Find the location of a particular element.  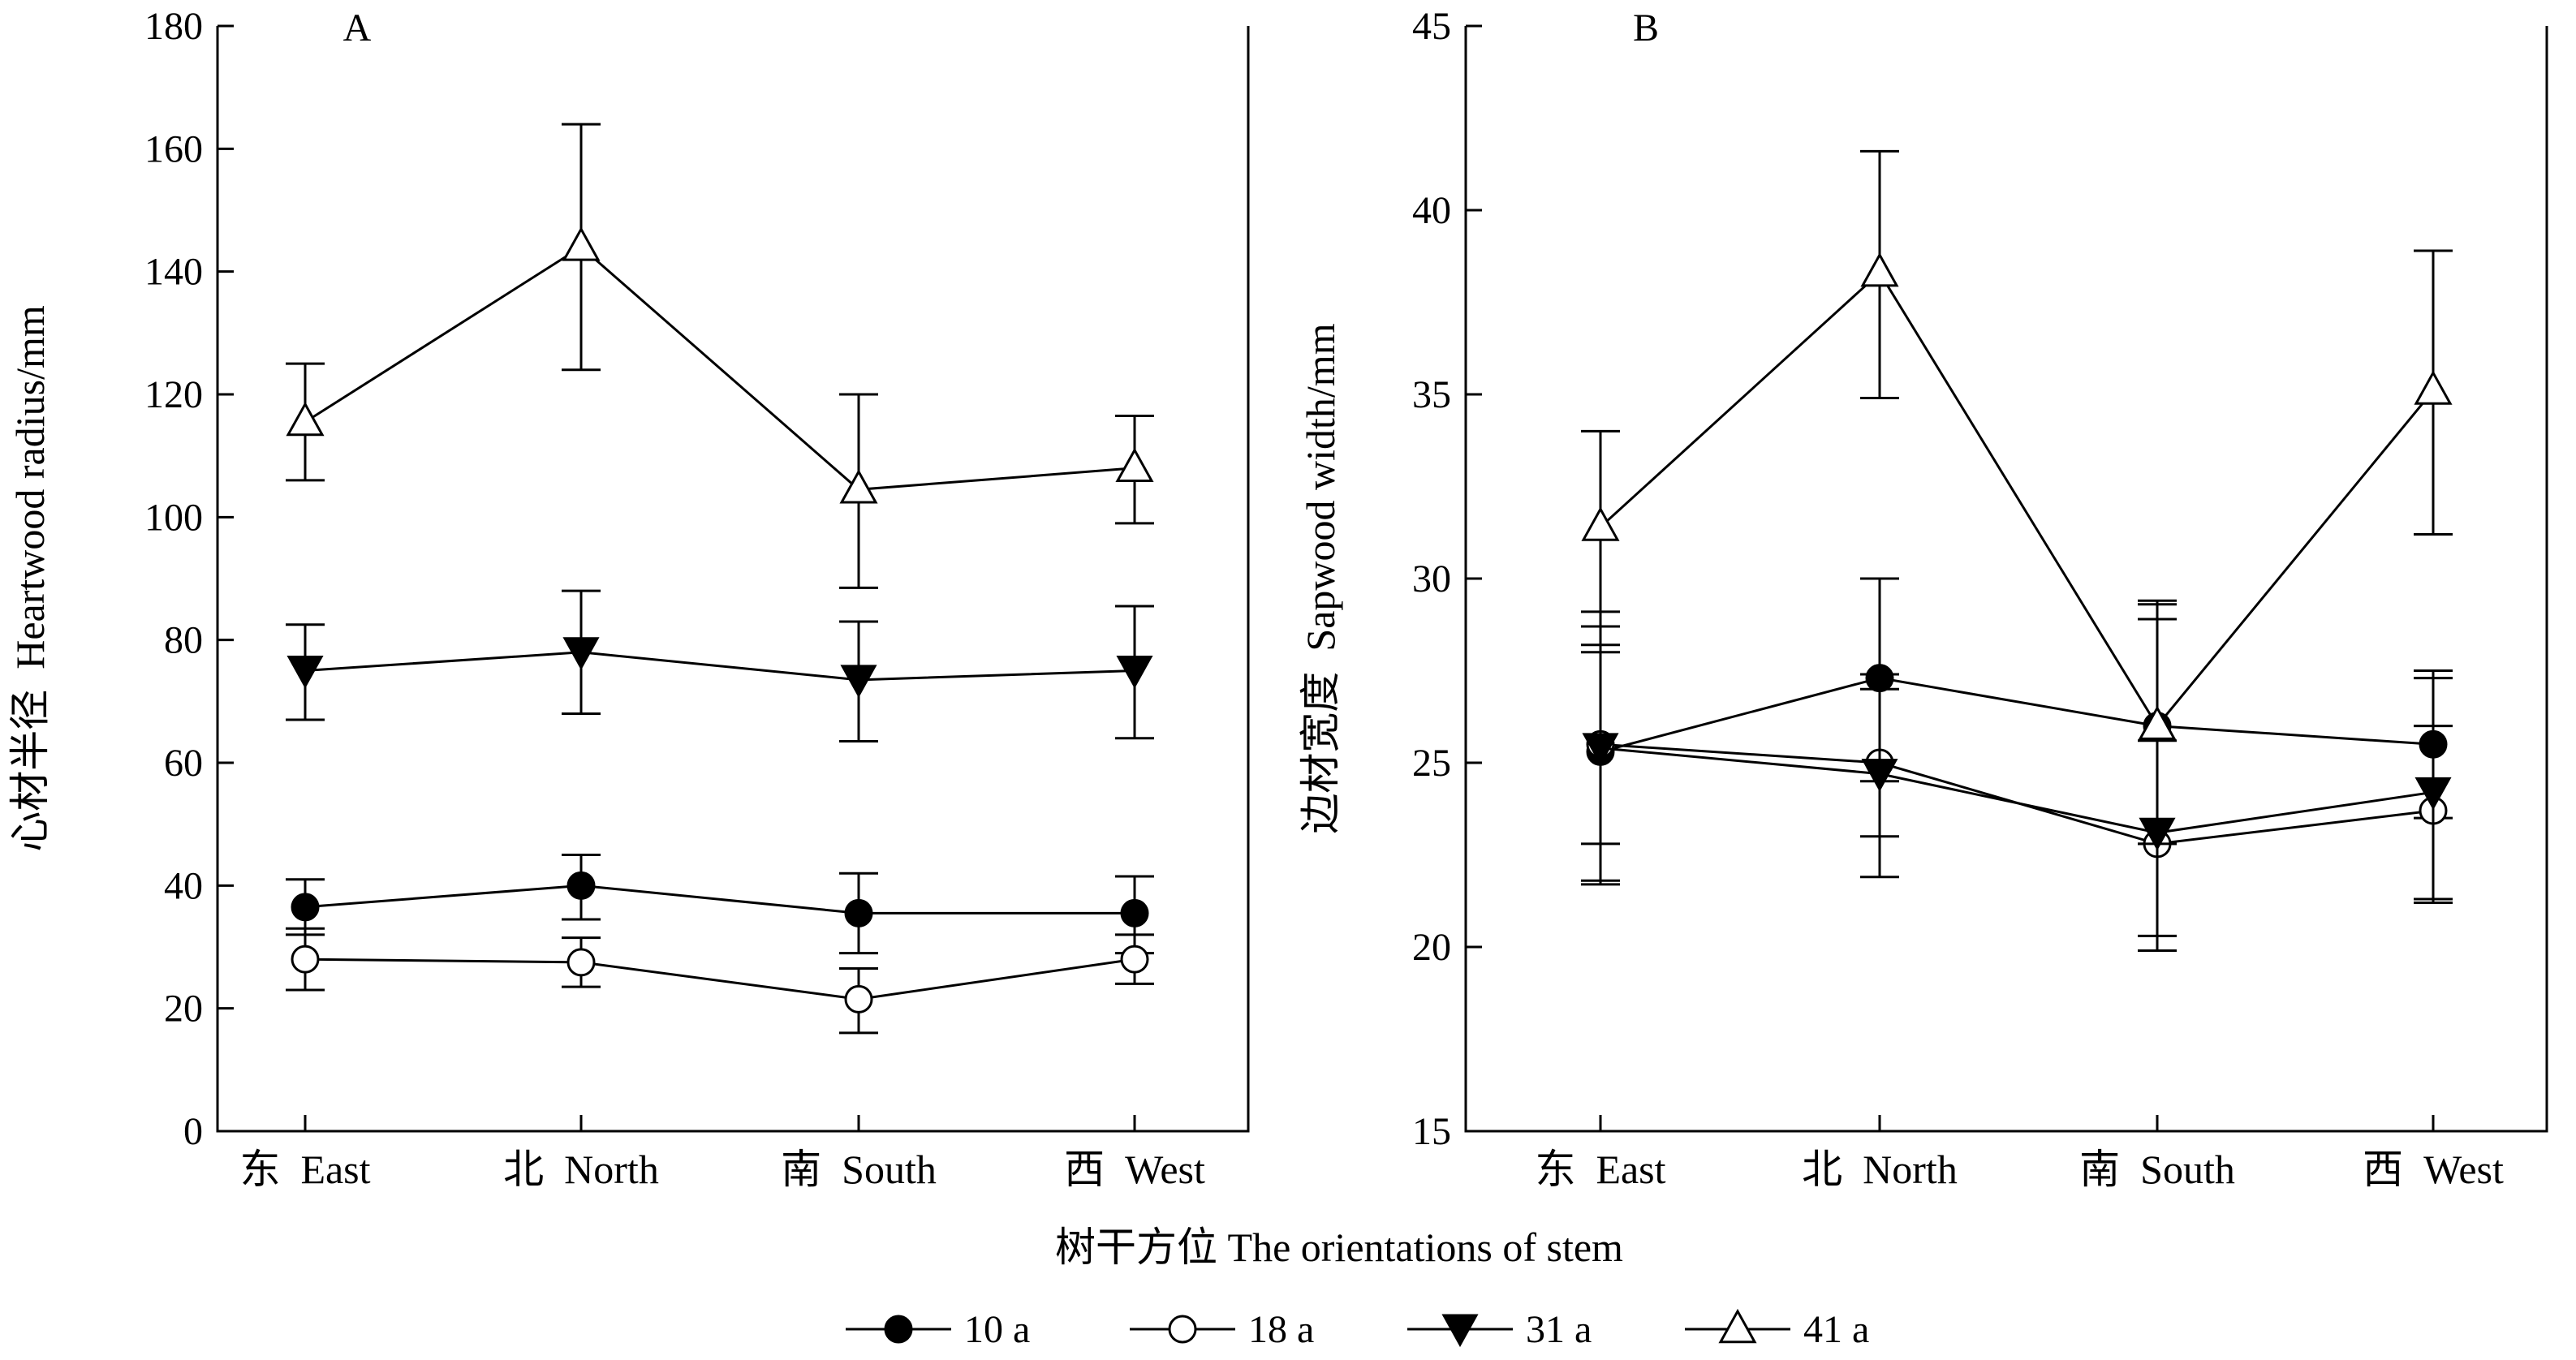

legend-item: 41 a is located at coordinates (1777, 1329).